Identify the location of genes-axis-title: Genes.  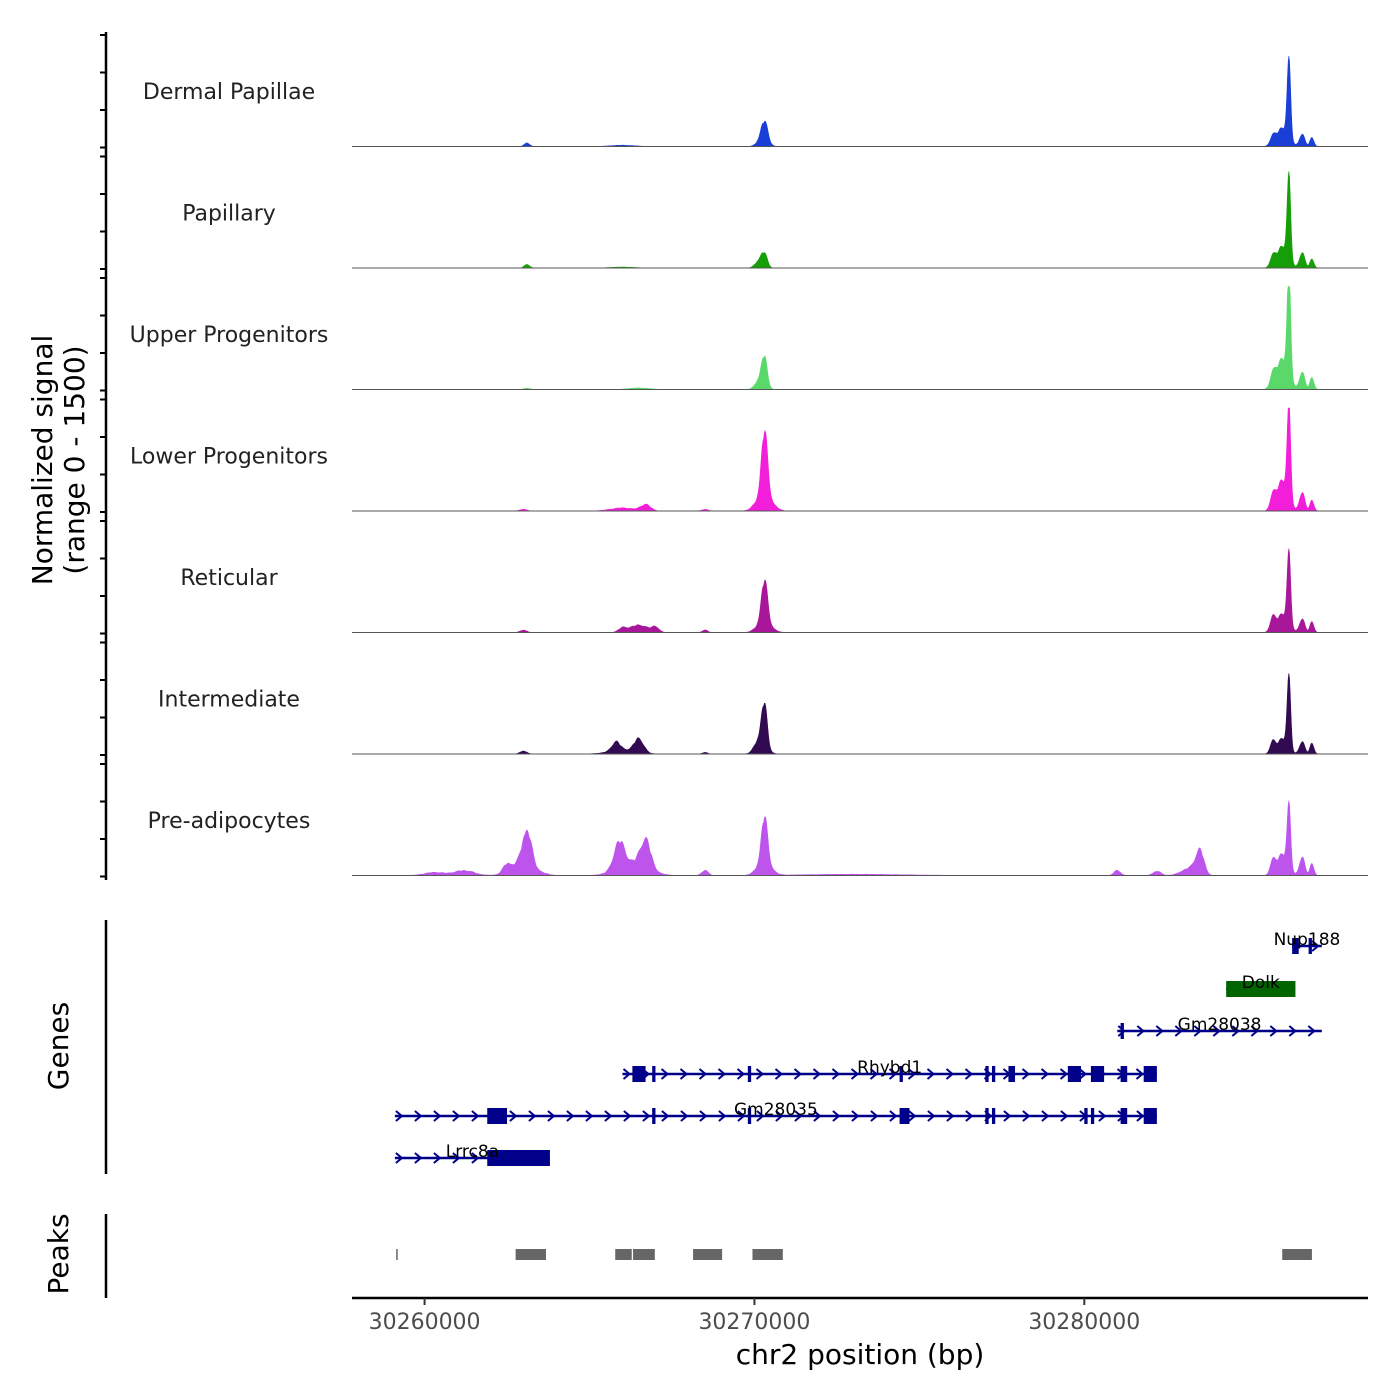
(58, 1046).